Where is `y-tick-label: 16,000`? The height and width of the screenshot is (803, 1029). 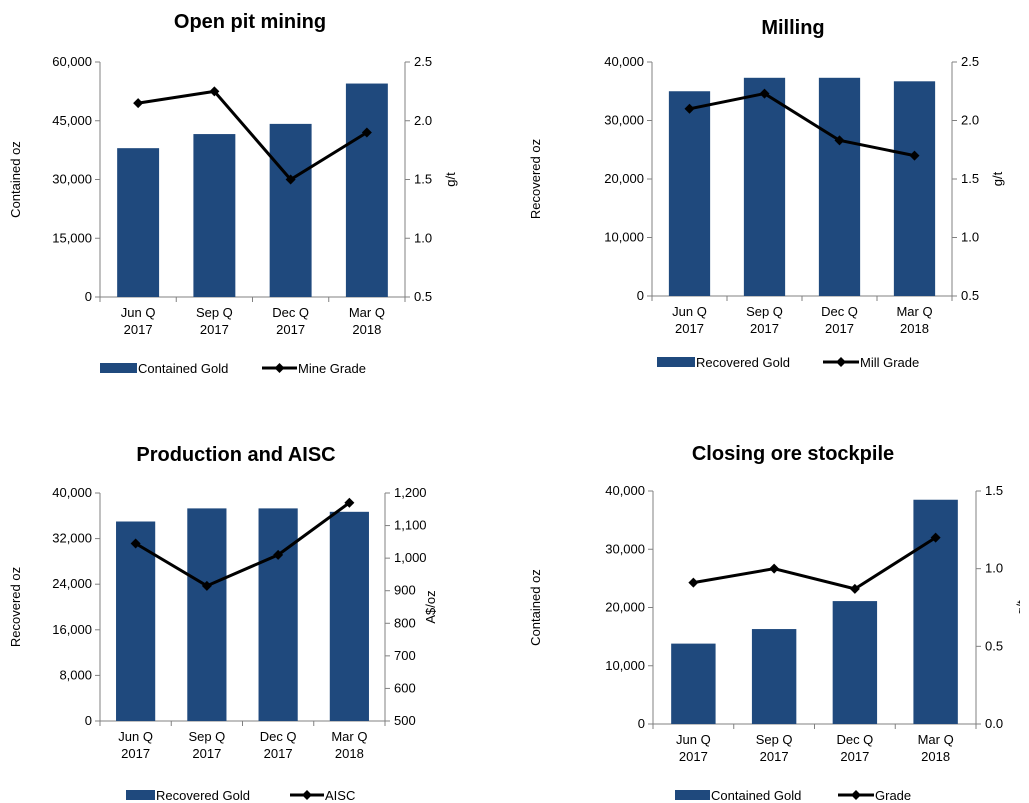 y-tick-label: 16,000 is located at coordinates (72, 629).